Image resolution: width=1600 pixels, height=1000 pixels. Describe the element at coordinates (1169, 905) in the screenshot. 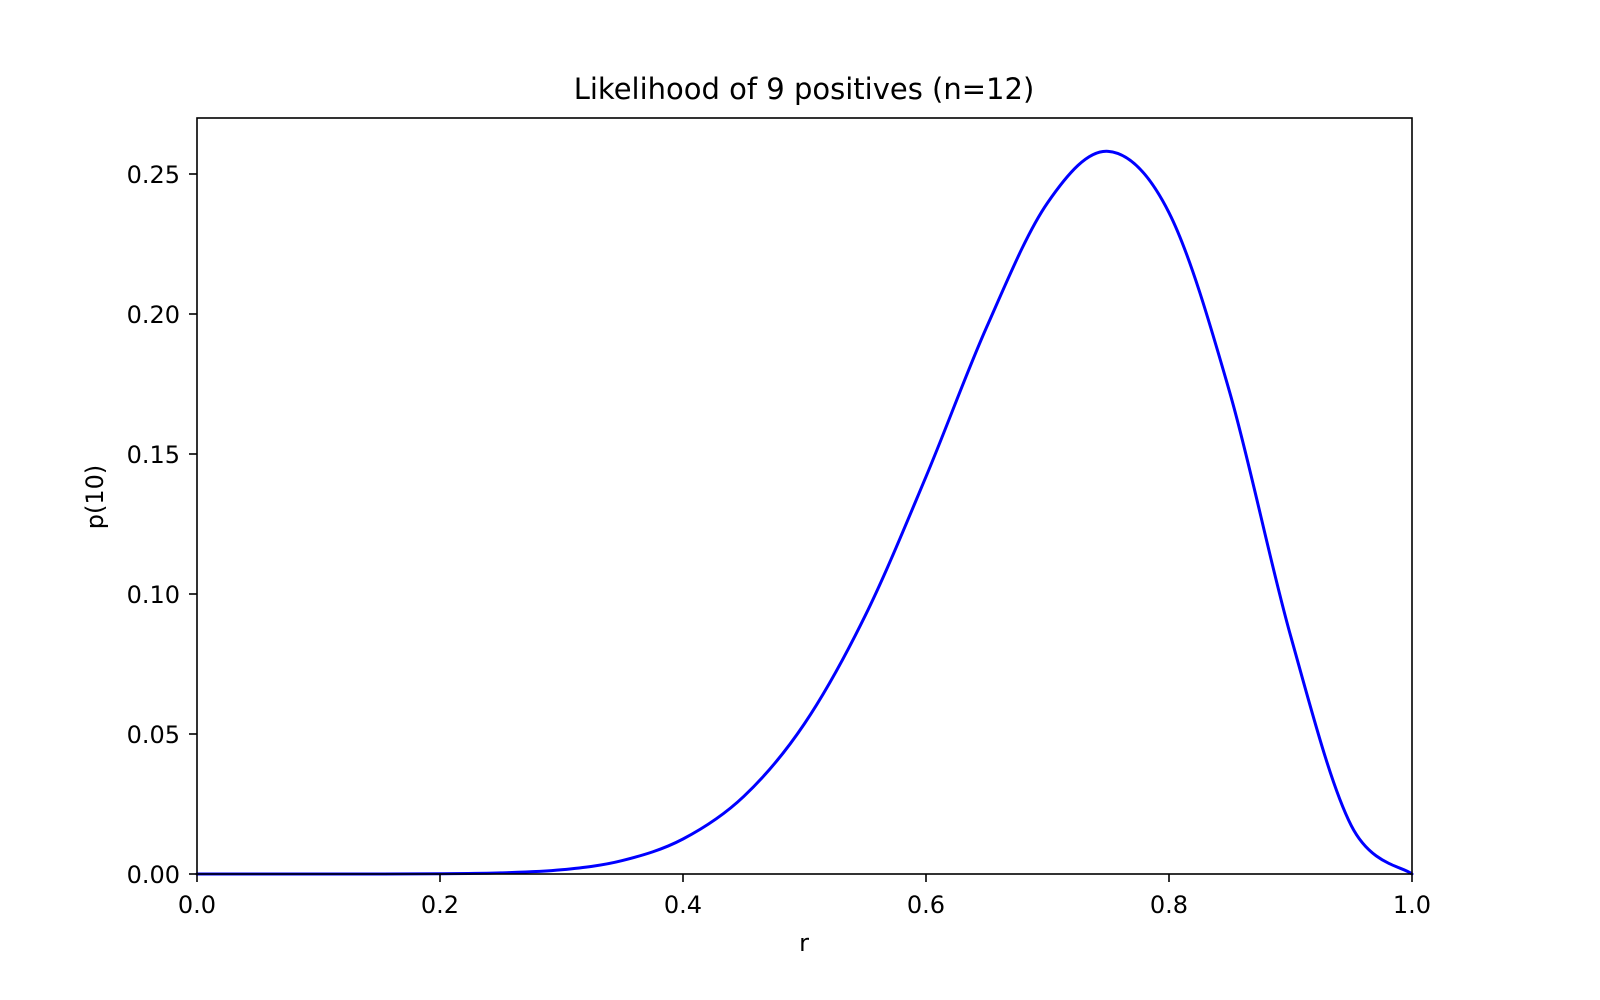

I see `x-tick-label: 0.8` at that location.